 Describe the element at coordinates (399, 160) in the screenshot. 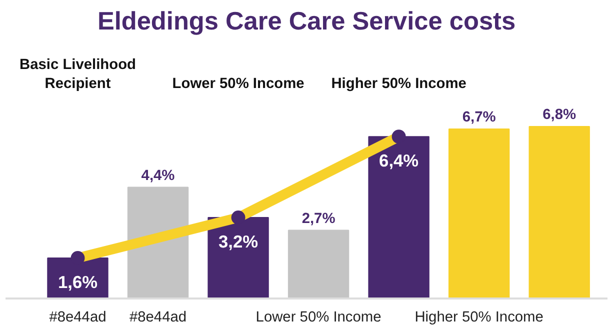

I see `data-label: 6,4%` at that location.